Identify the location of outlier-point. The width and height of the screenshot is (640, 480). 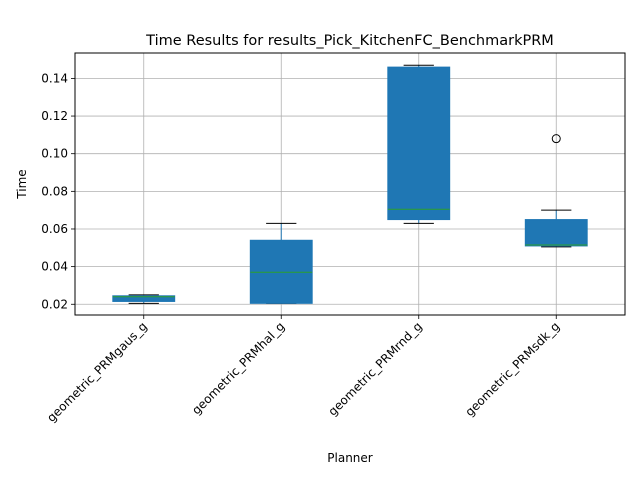
(556, 139).